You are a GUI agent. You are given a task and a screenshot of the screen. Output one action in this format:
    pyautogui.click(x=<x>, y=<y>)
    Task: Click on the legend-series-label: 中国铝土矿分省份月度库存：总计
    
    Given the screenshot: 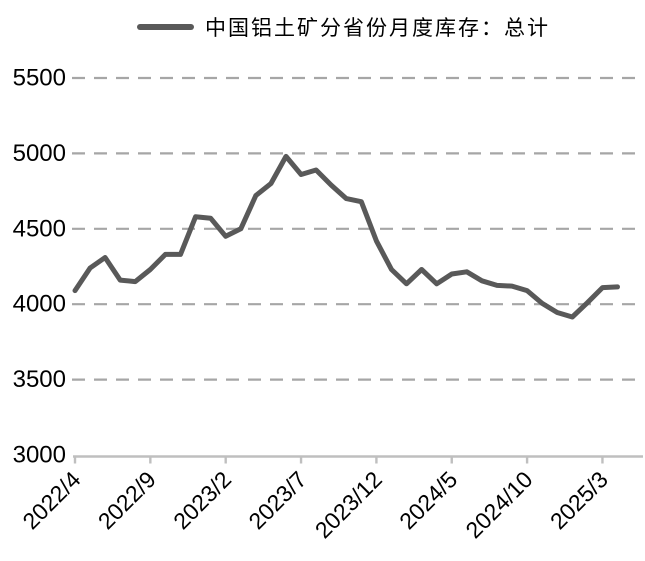 What is the action you would take?
    pyautogui.click(x=377, y=28)
    